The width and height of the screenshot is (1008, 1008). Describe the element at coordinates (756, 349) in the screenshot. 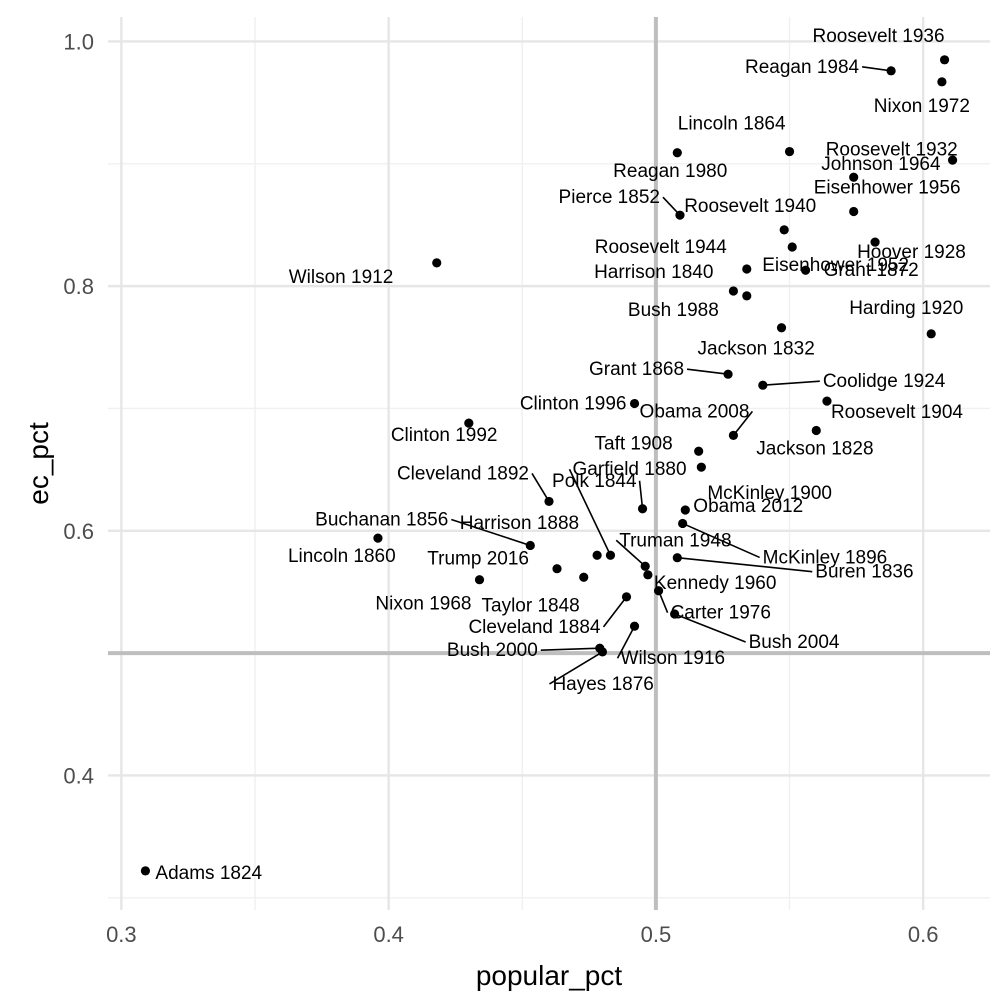

I see `data-label: Jackson 1832` at that location.